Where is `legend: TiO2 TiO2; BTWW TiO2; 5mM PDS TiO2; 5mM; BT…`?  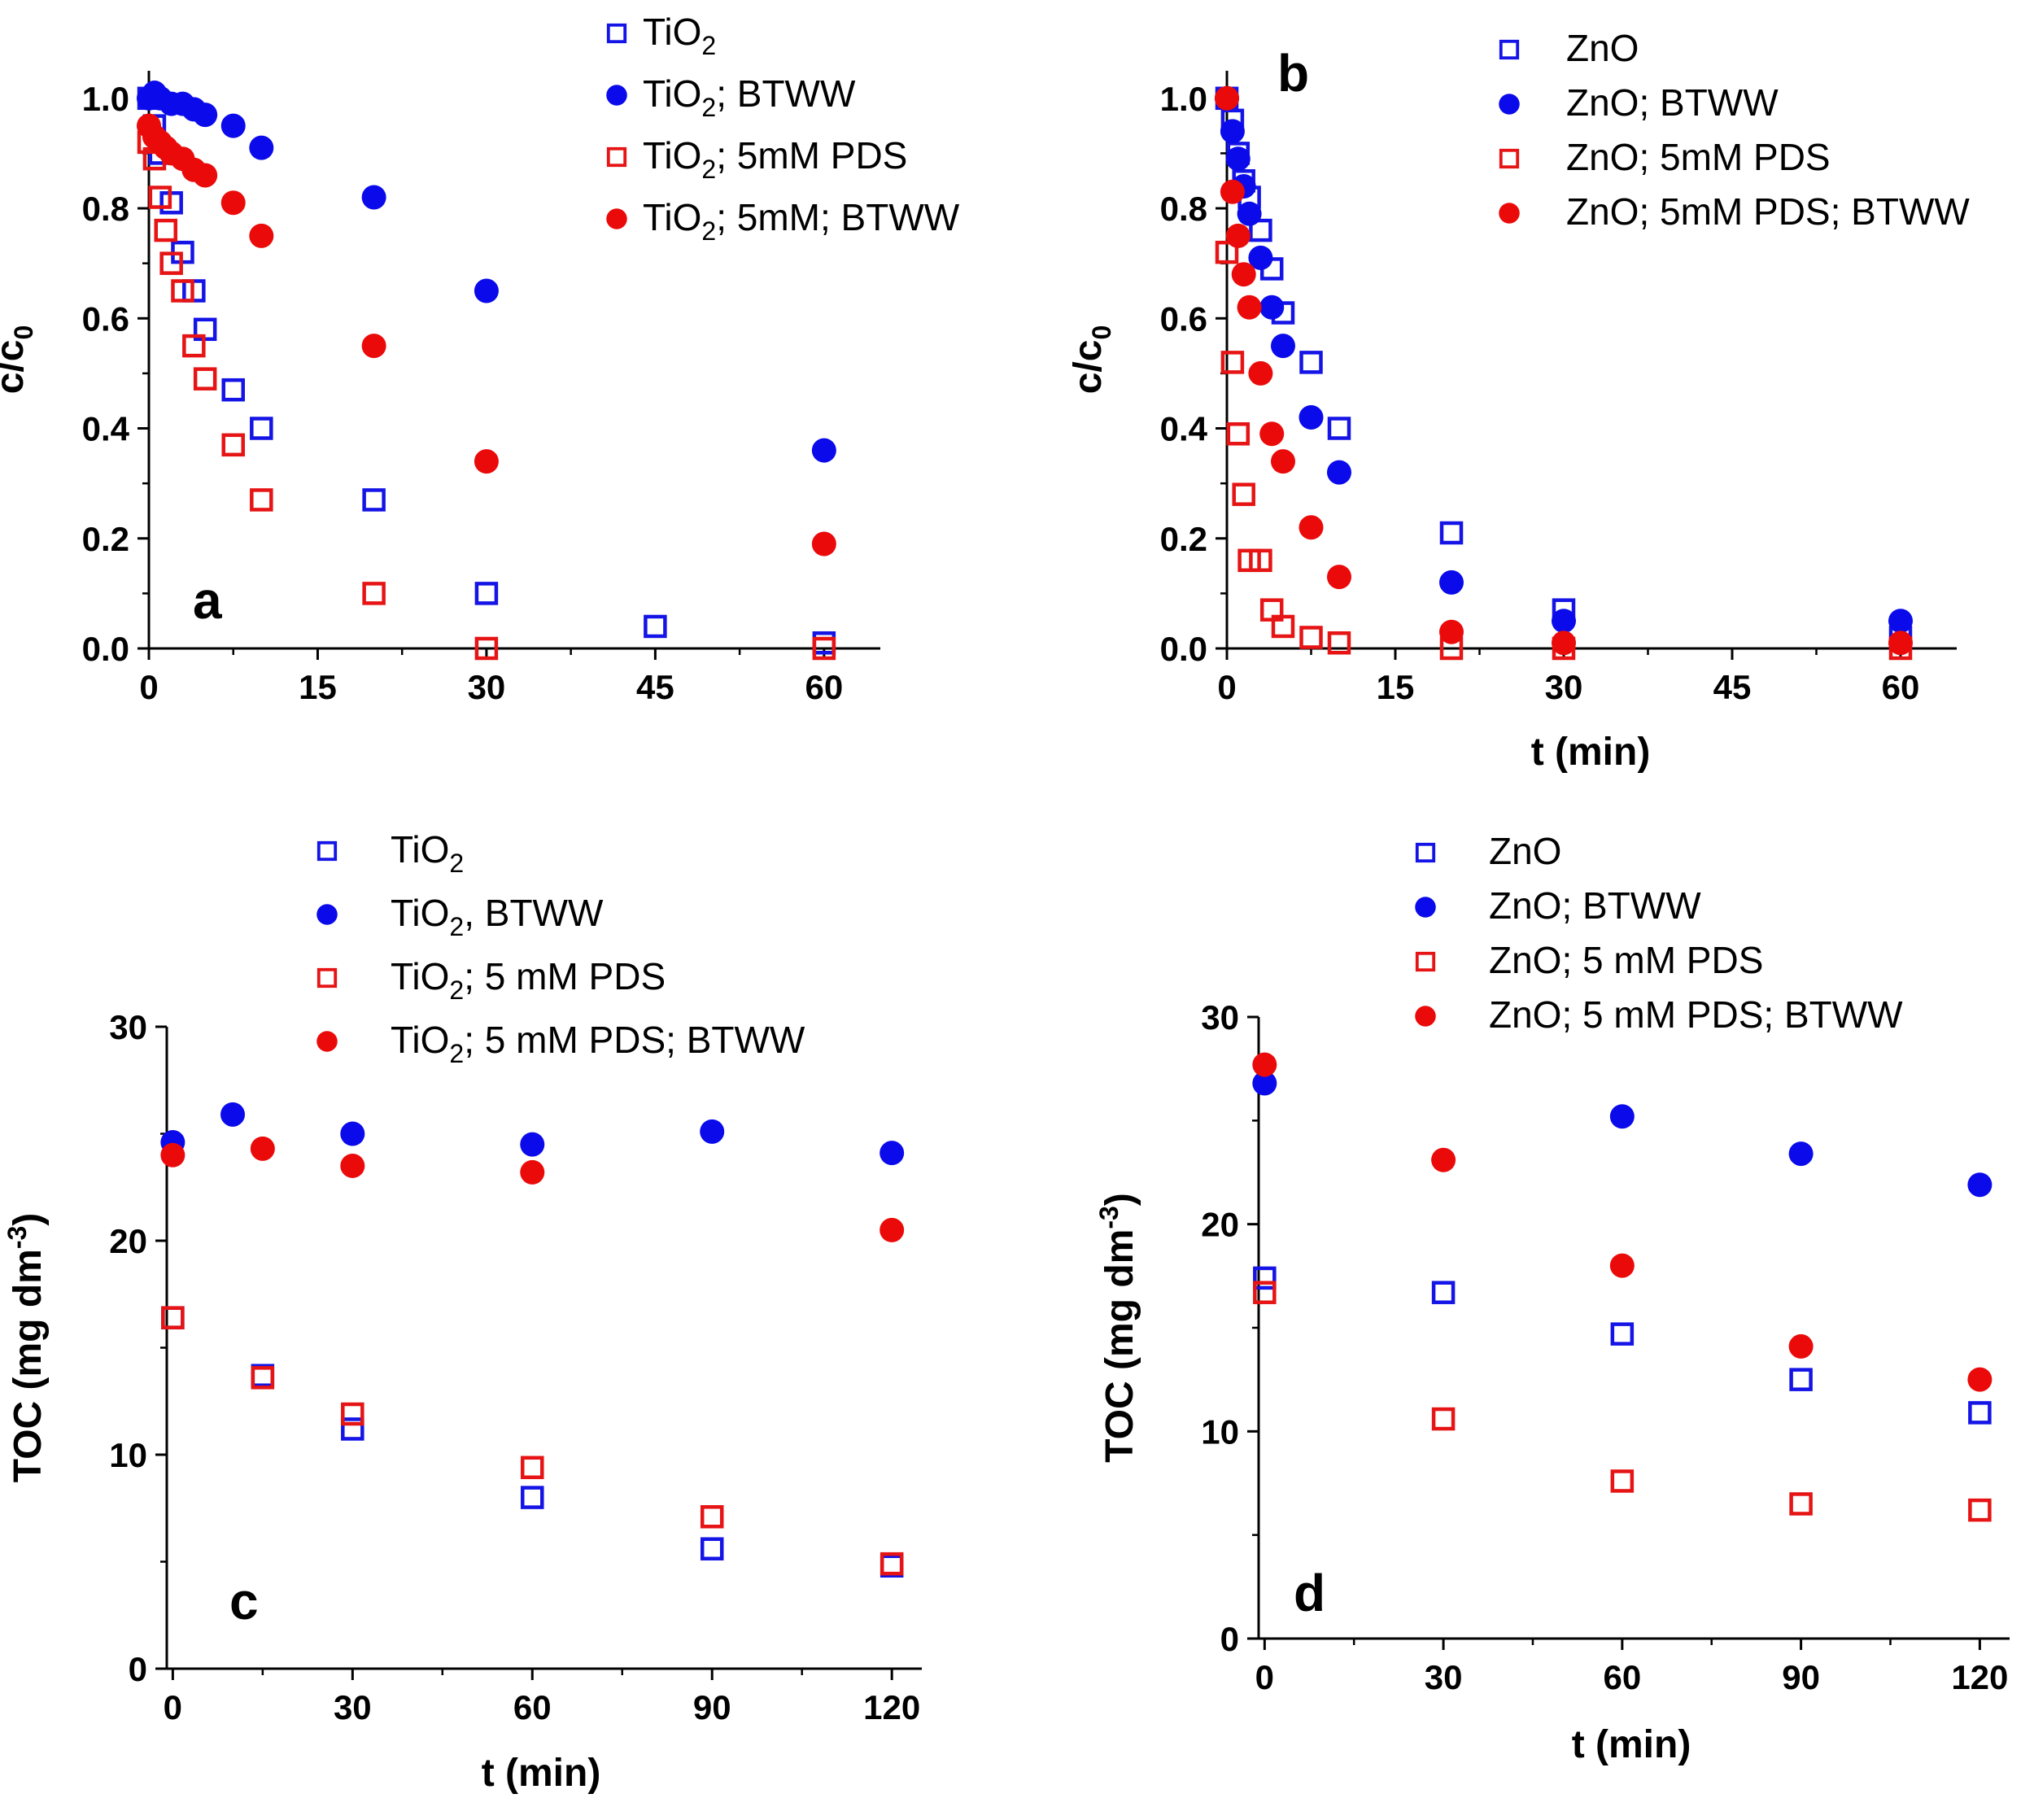 legend: TiO2 TiO2; BTWW TiO2; 5mM PDS TiO2; 5mM; BT… is located at coordinates (783, 128).